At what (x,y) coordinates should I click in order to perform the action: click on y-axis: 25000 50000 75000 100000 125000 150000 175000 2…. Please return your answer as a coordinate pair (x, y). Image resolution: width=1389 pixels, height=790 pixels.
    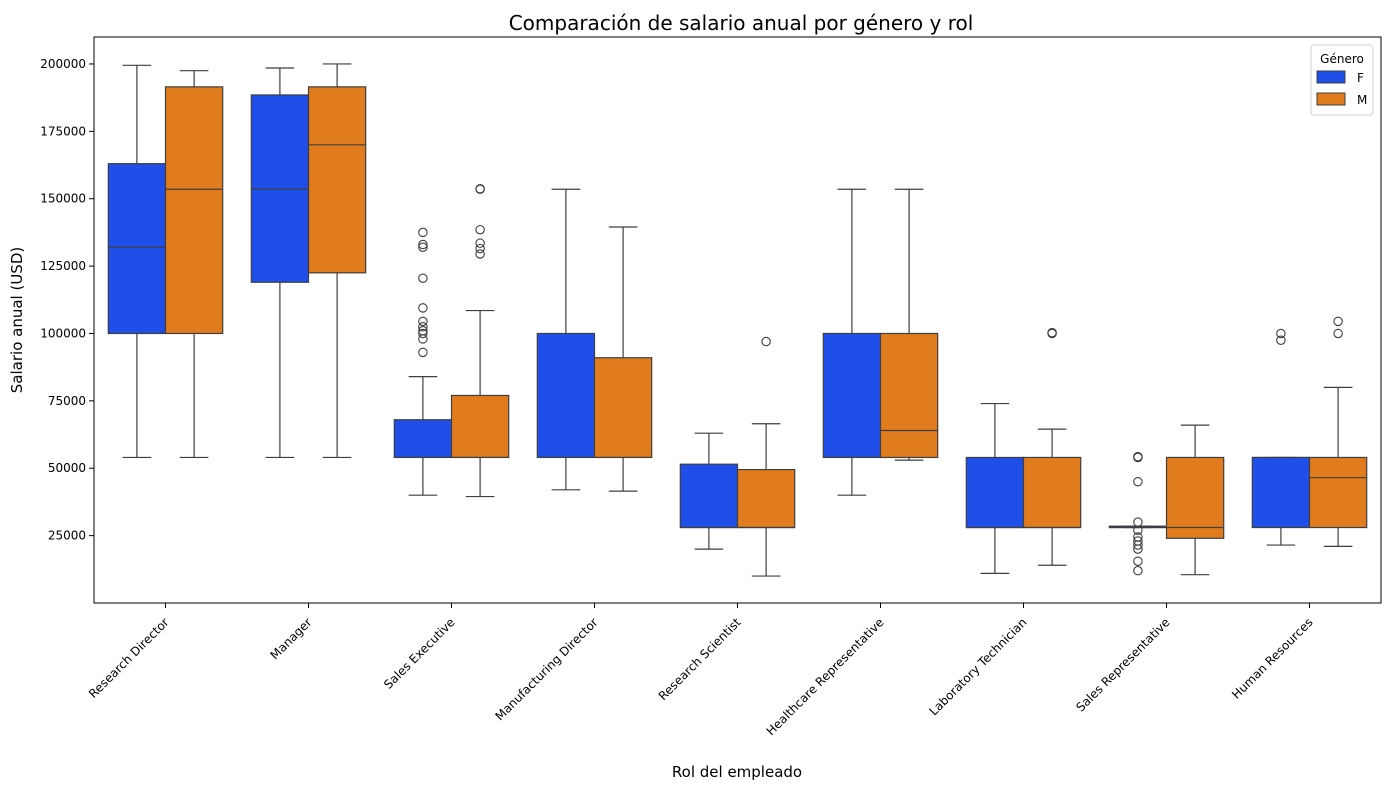
    Looking at the image, I should click on (67, 300).